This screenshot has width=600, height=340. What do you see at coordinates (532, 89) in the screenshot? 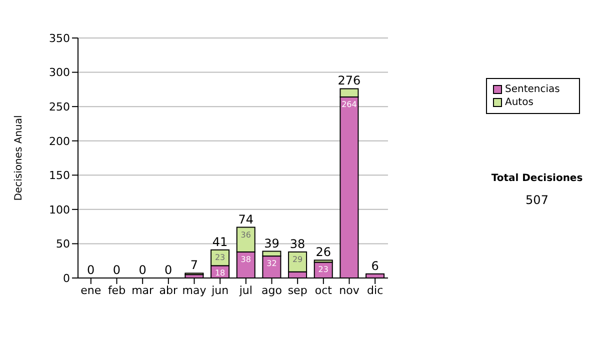
I see `legend-label: Sentencias` at bounding box center [532, 89].